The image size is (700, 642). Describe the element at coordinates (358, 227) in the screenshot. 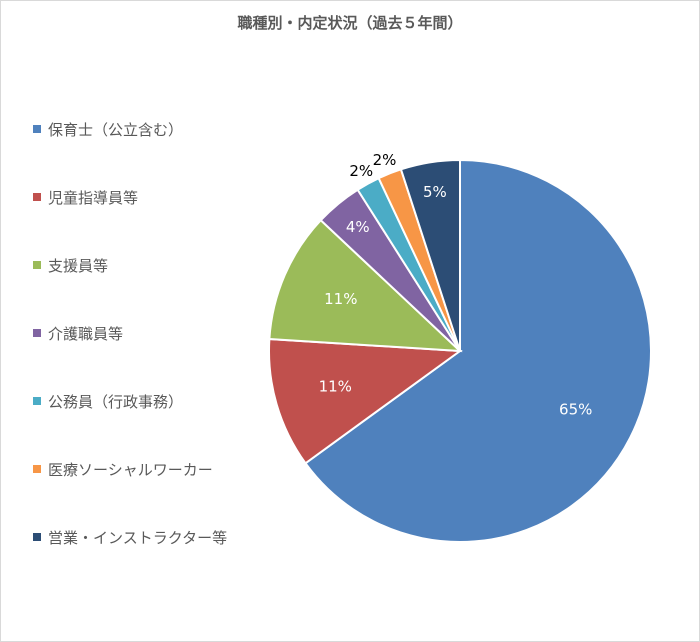

I see `slice-label: 4%` at that location.